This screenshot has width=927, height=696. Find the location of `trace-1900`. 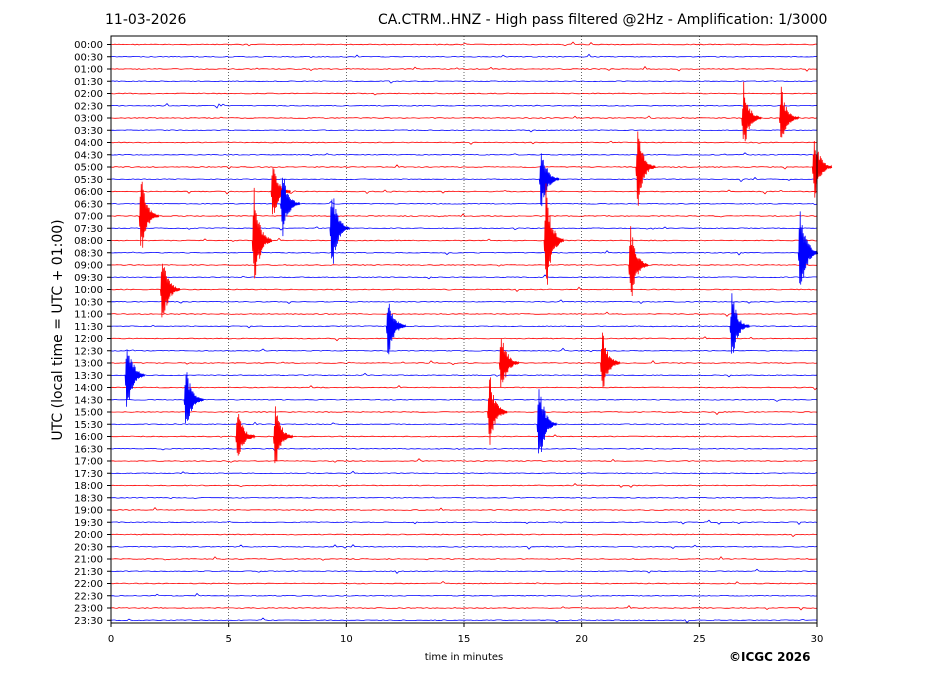

trace-1900 is located at coordinates (464, 508).